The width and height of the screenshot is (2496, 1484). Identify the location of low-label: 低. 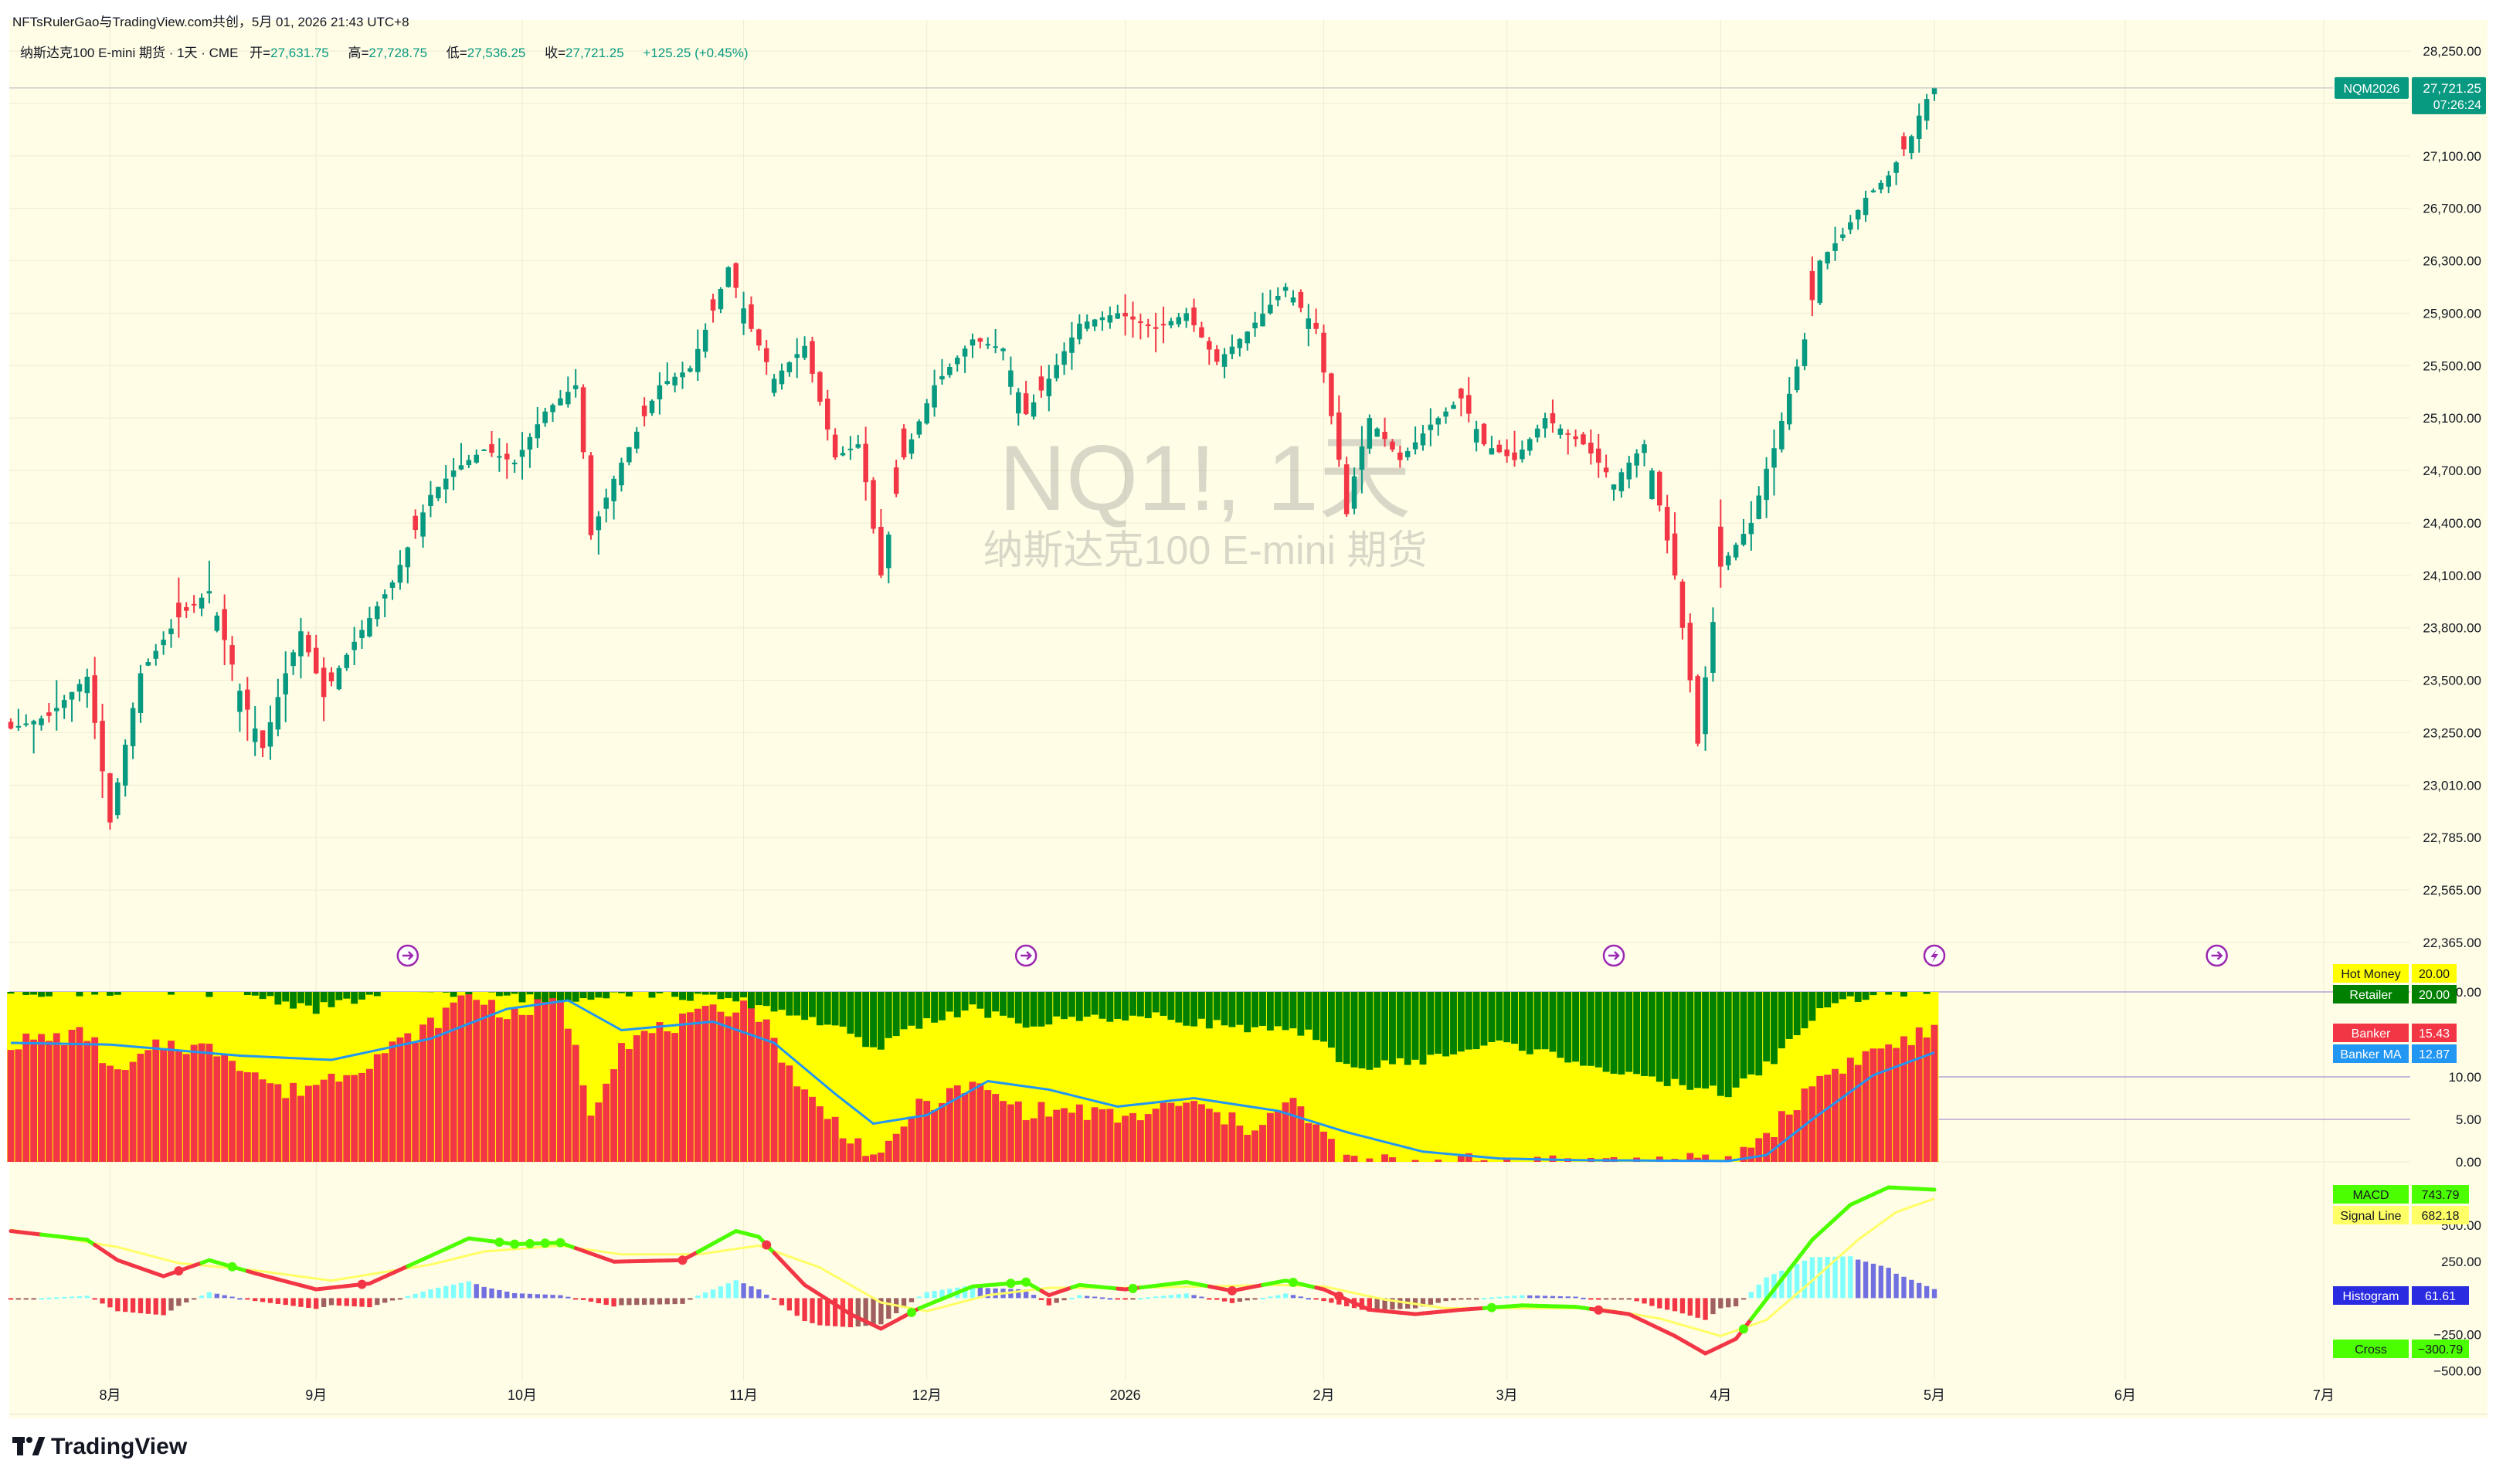
(453, 53).